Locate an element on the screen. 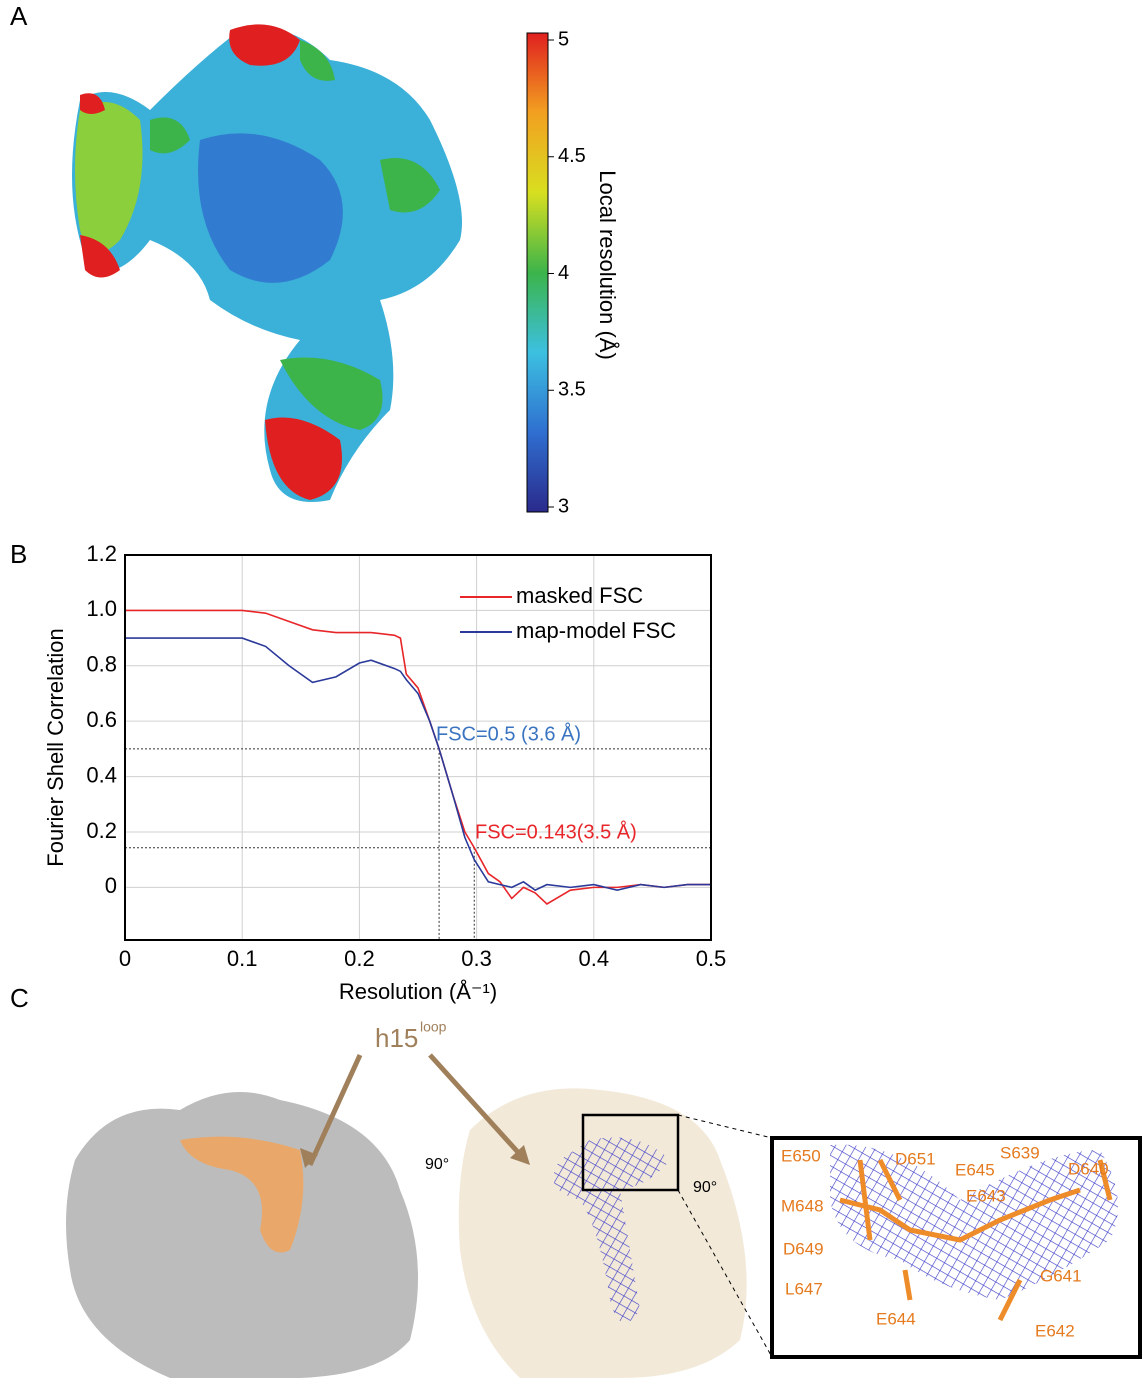 The width and height of the screenshot is (1143, 1383). y-tick-label: 0.8 is located at coordinates (101, 664).